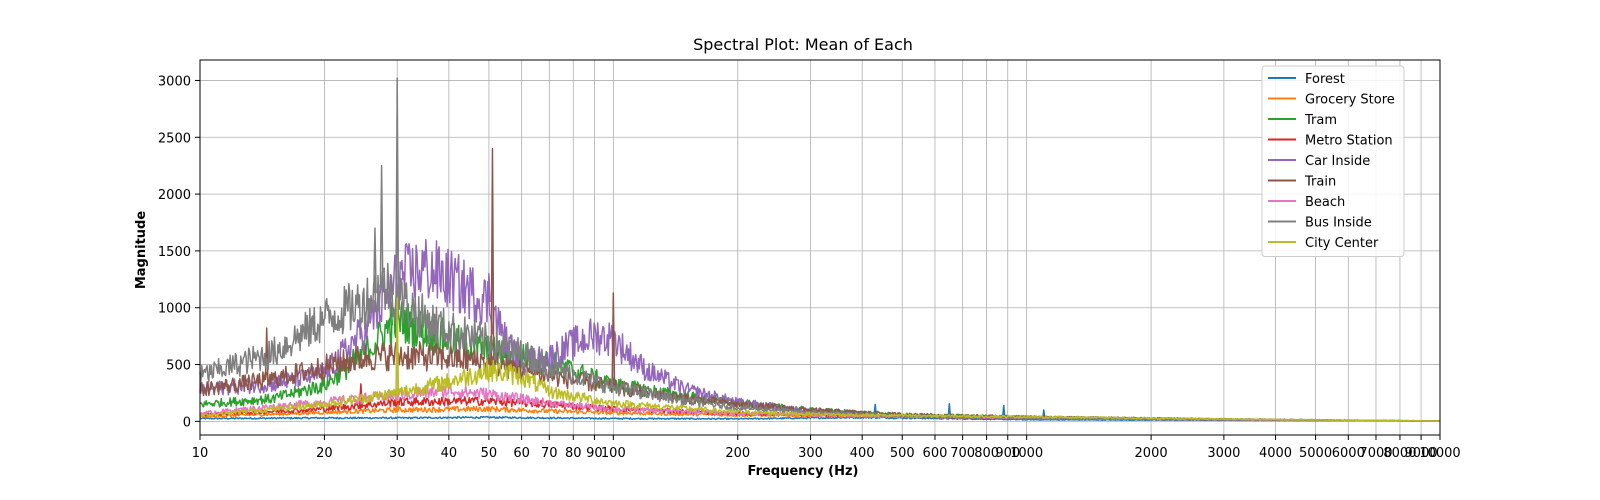 This screenshot has height=500, width=1600. What do you see at coordinates (174, 252) in the screenshot?
I see `y-tick-label: 1500` at bounding box center [174, 252].